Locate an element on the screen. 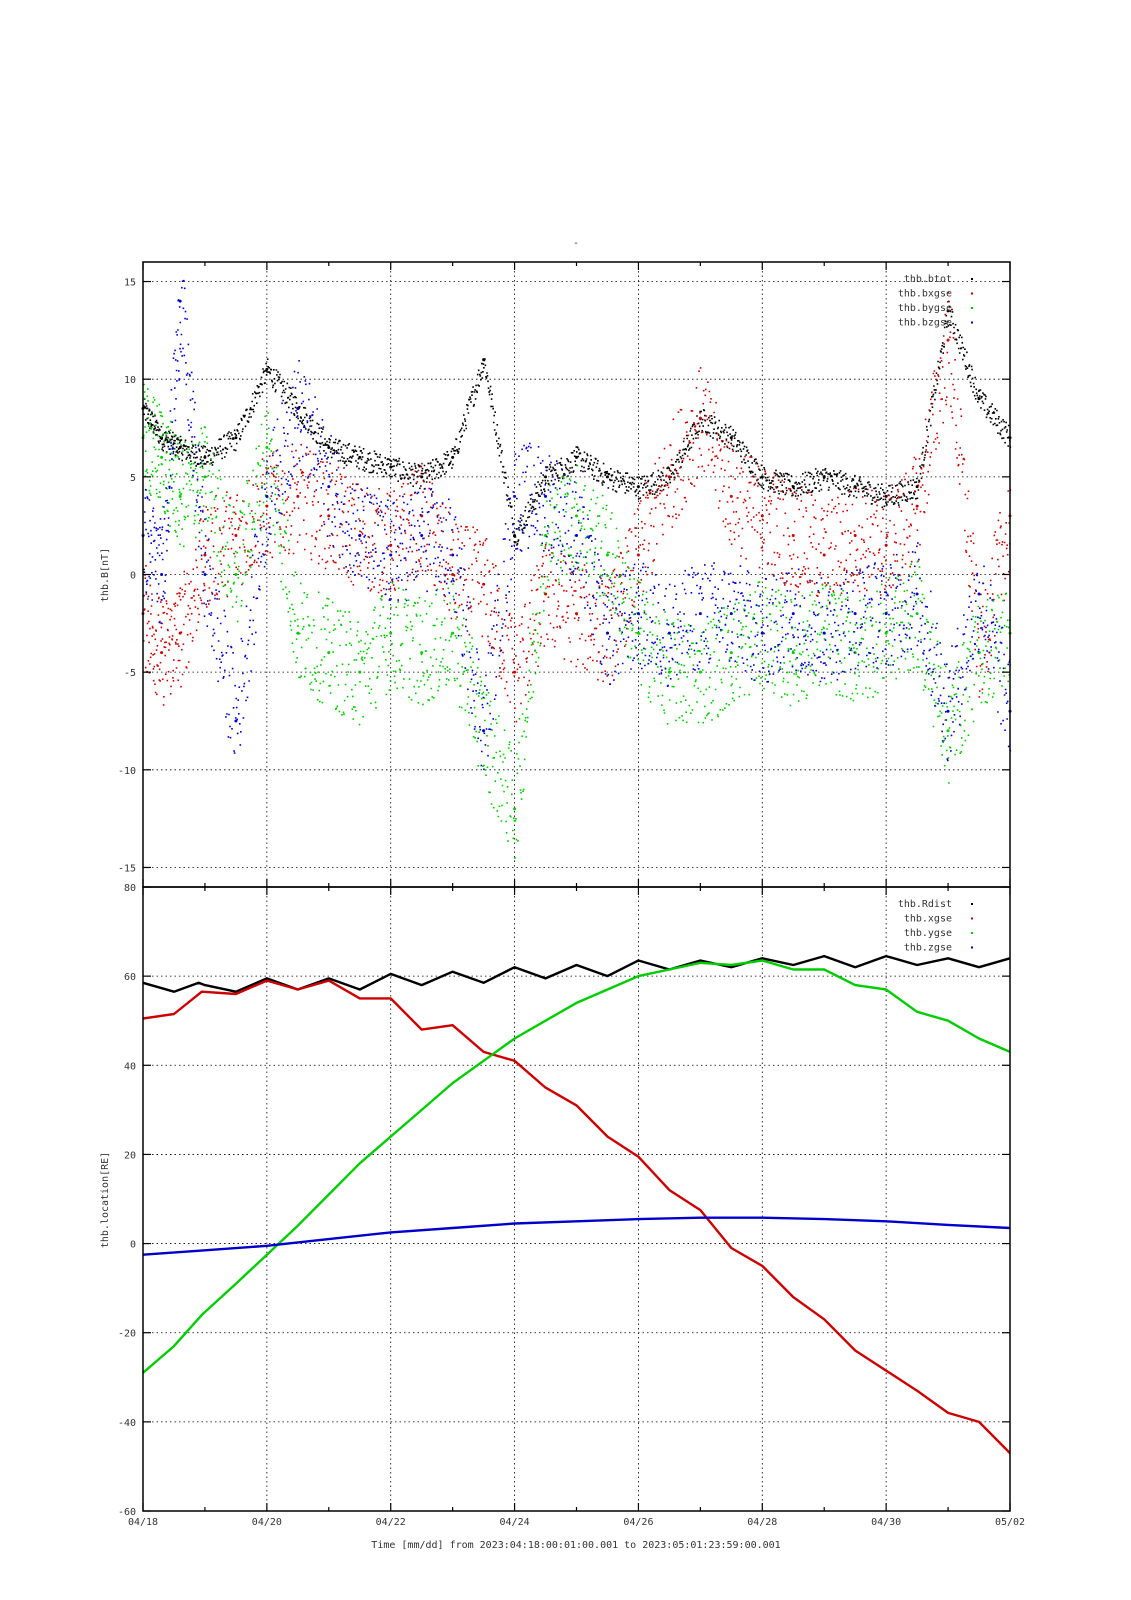 The height and width of the screenshot is (1600, 1131). y-tick-label: 40 is located at coordinates (130, 1066).